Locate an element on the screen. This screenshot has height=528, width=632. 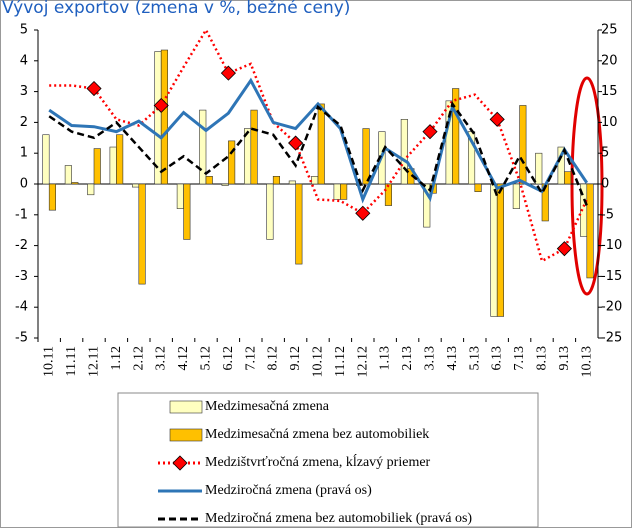
x-tick-label: 4.12 is located at coordinates (183, 358).